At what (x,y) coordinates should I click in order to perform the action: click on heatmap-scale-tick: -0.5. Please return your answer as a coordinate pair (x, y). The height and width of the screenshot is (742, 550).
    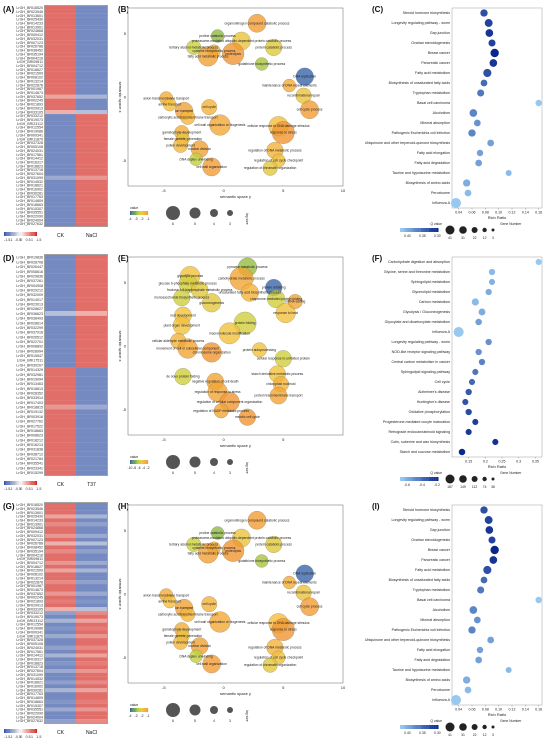
    Looking at the image, I should click on (18, 737).